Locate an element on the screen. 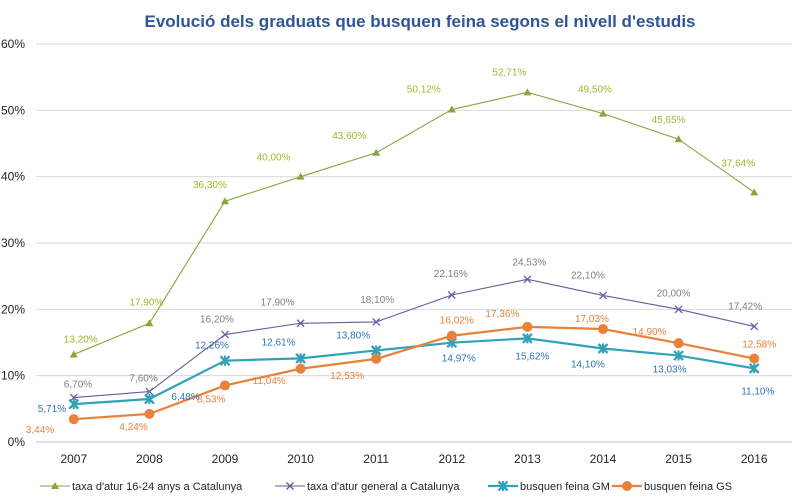 This screenshot has height=499, width=800. x-tick-label: 2012 is located at coordinates (451, 459).